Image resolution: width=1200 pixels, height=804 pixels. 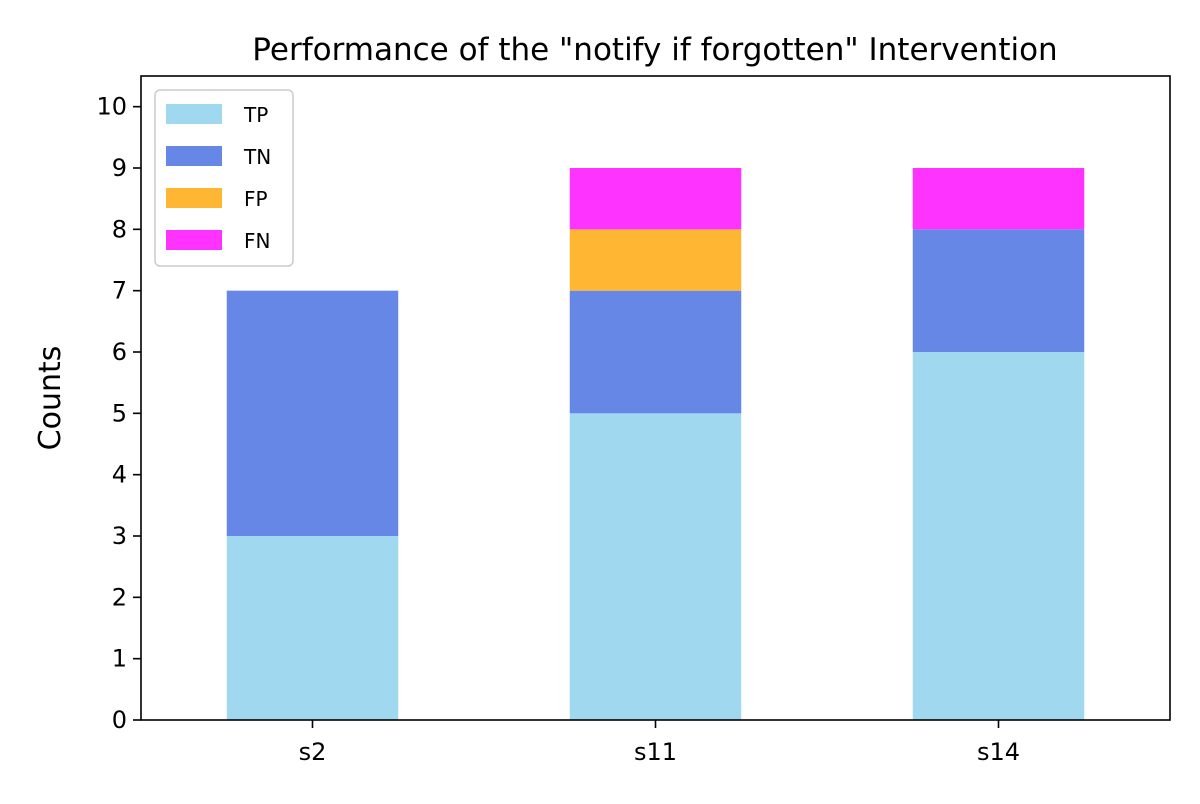 I want to click on legend-swatch-fp, so click(x=194, y=198).